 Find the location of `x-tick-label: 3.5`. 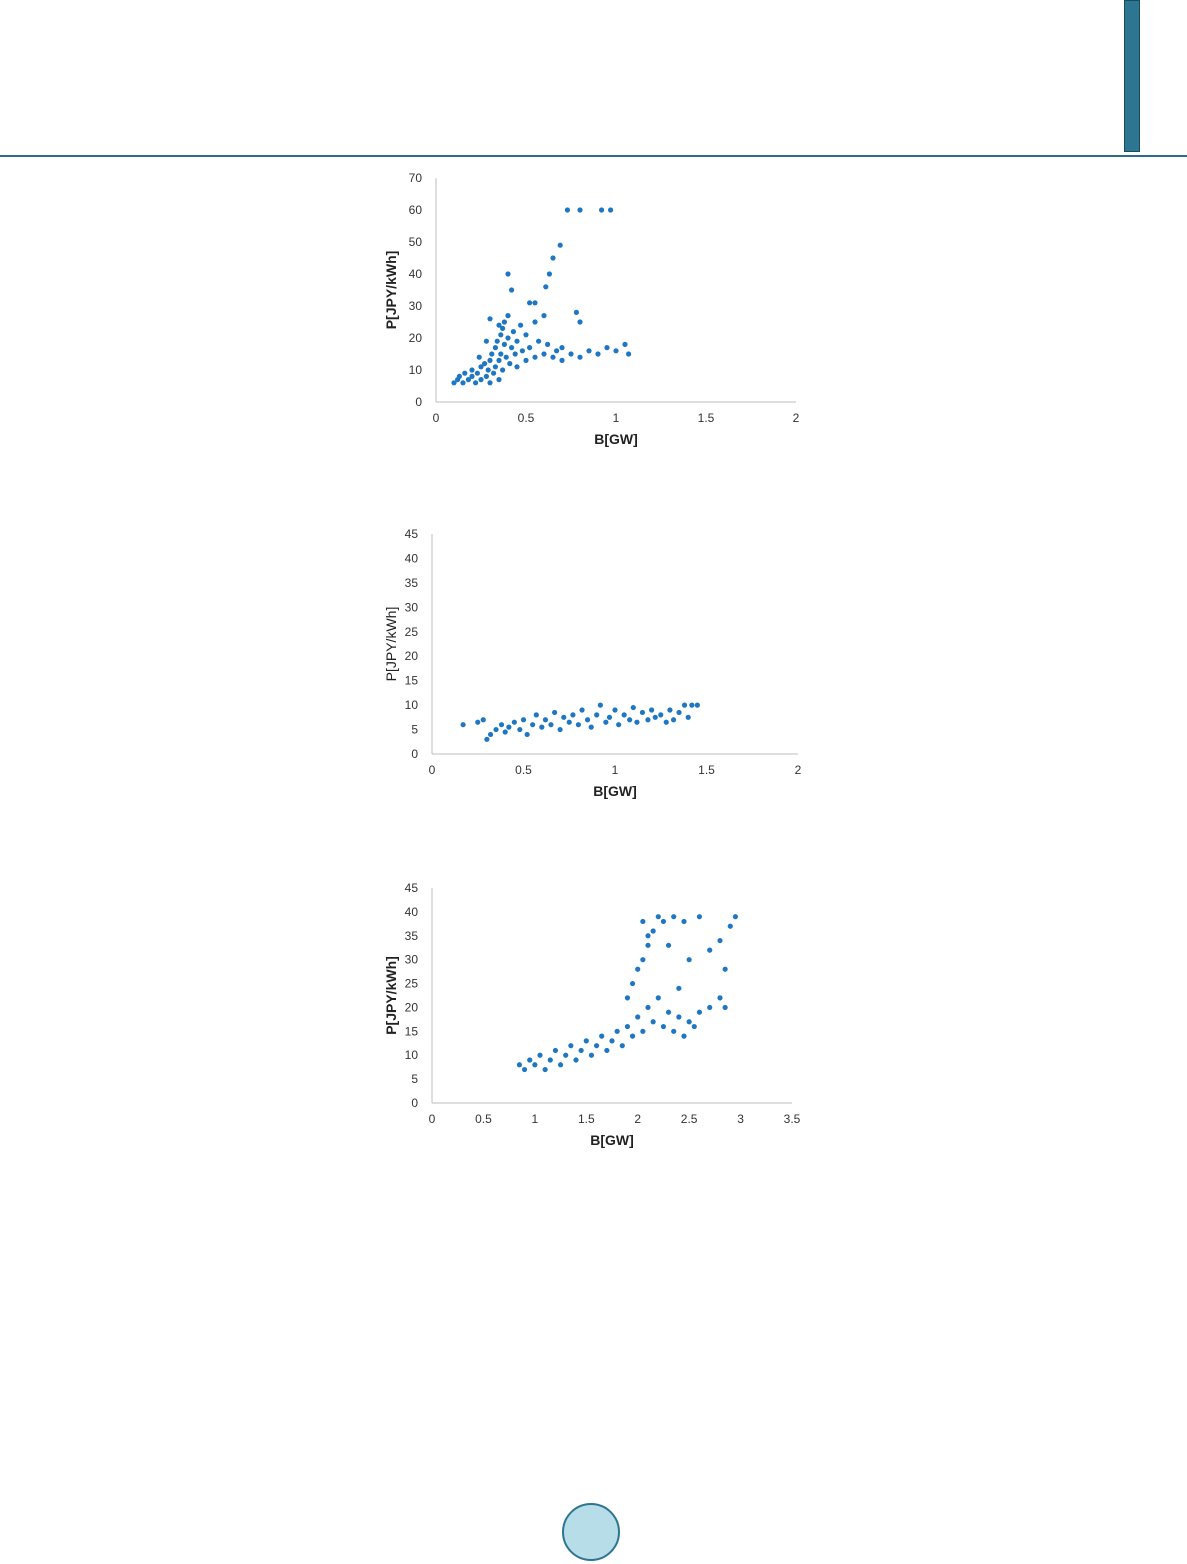

x-tick-label: 3.5 is located at coordinates (792, 1119).